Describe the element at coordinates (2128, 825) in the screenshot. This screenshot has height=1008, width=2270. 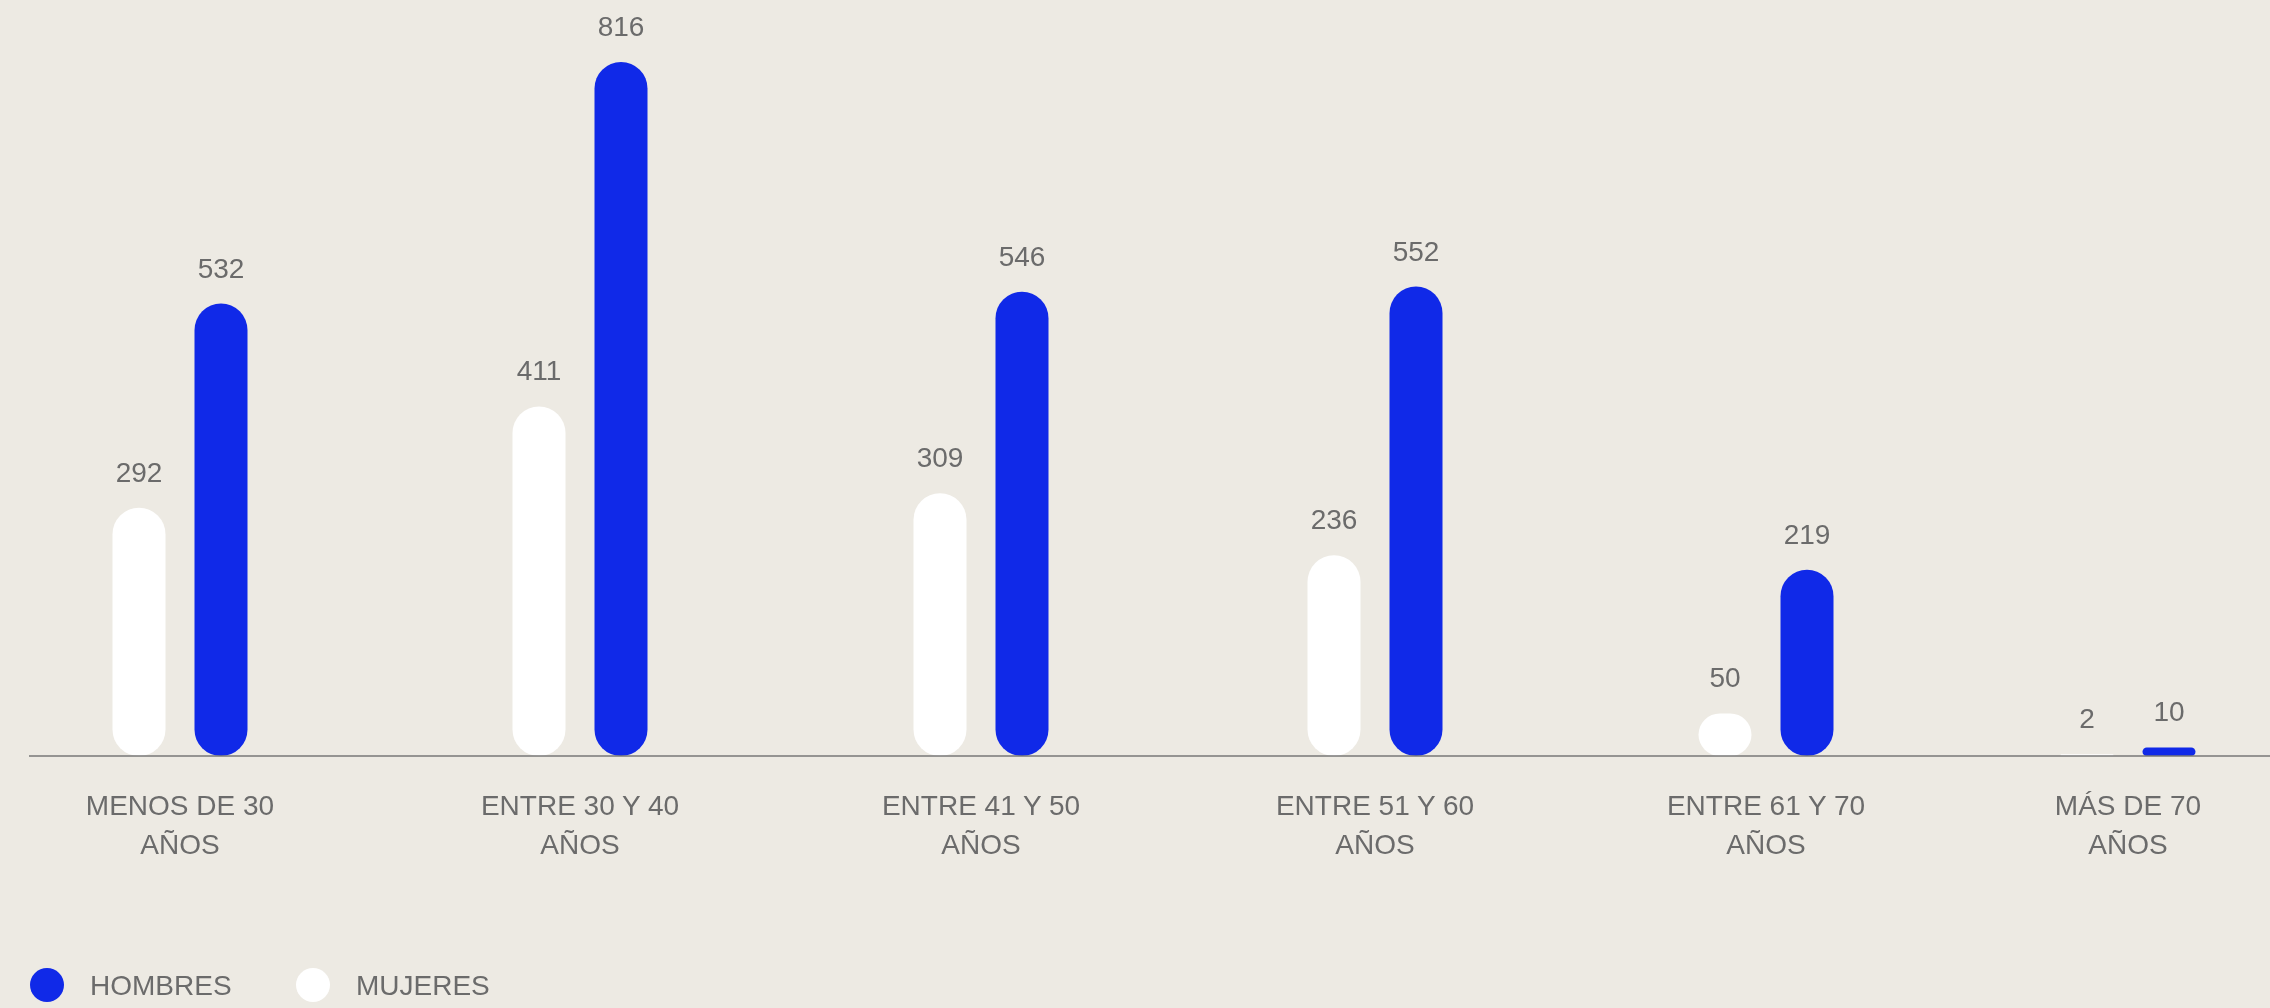
I see `x-tick-label: MÁS DE 70 AÑOS` at that location.